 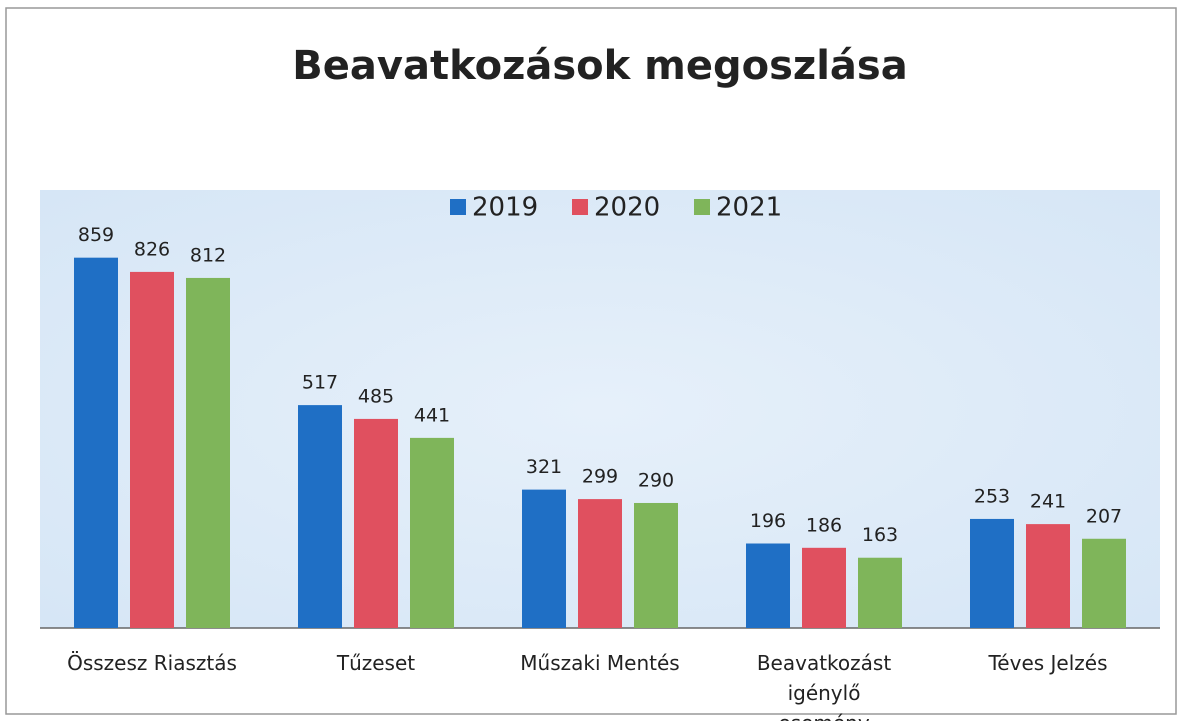 I want to click on legend-label: 2020, so click(x=627, y=208).